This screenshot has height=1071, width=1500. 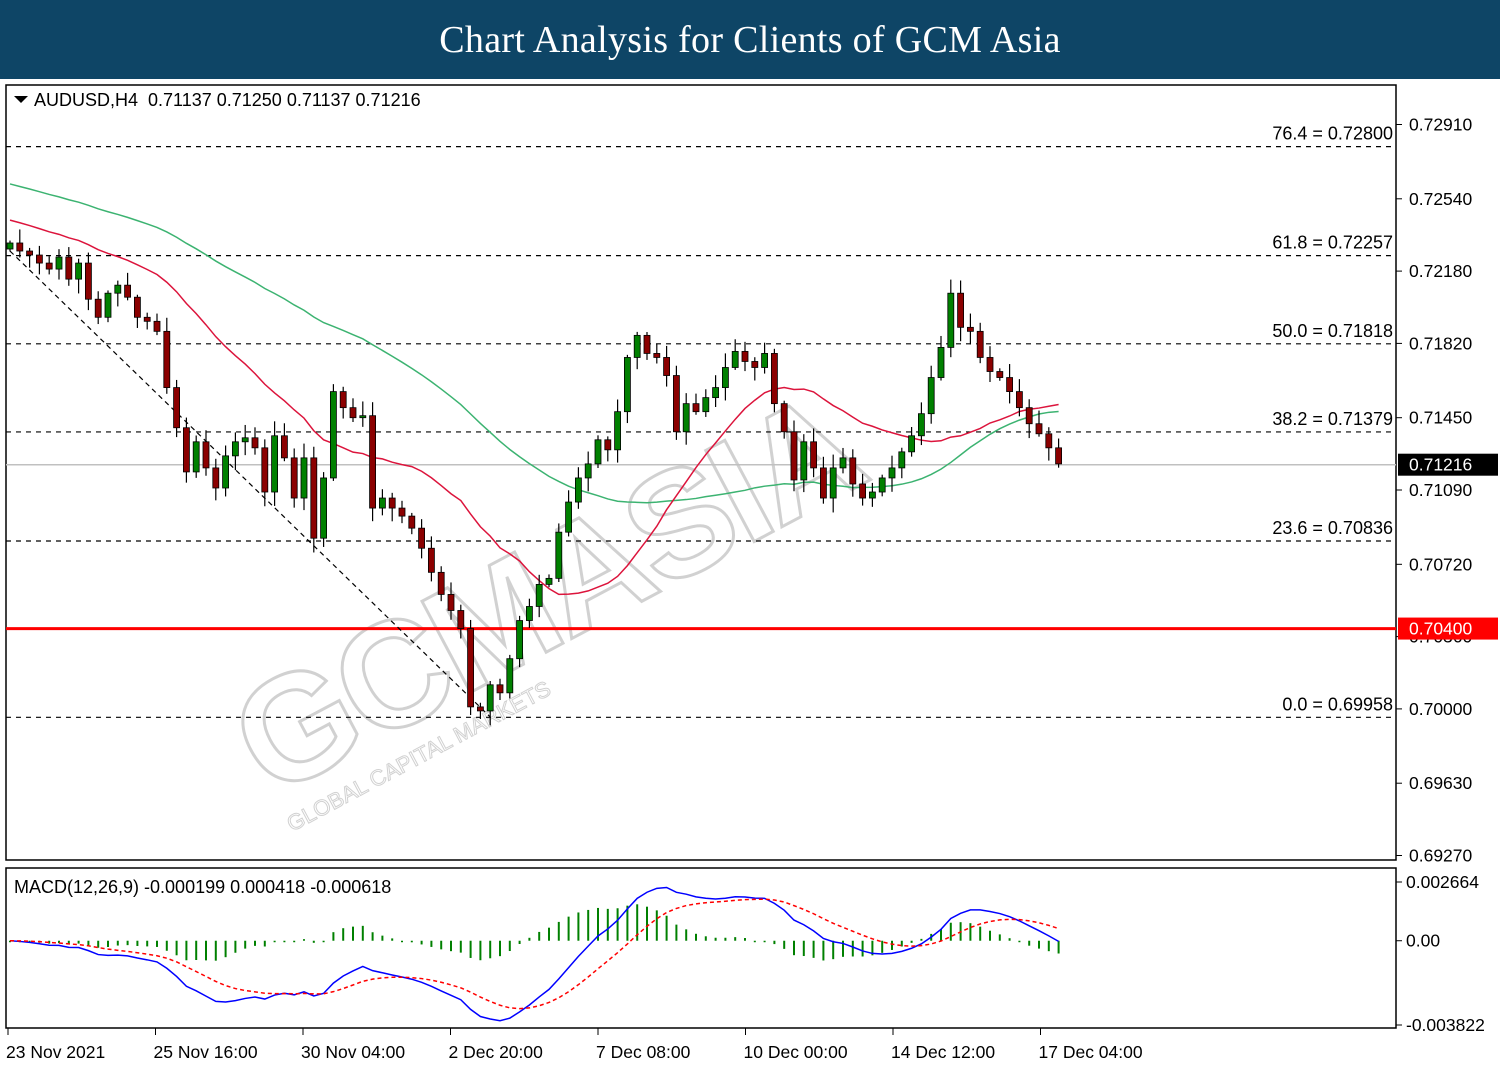 I want to click on fib-level-label: 76.4 = 0.72800, so click(x=1332, y=134).